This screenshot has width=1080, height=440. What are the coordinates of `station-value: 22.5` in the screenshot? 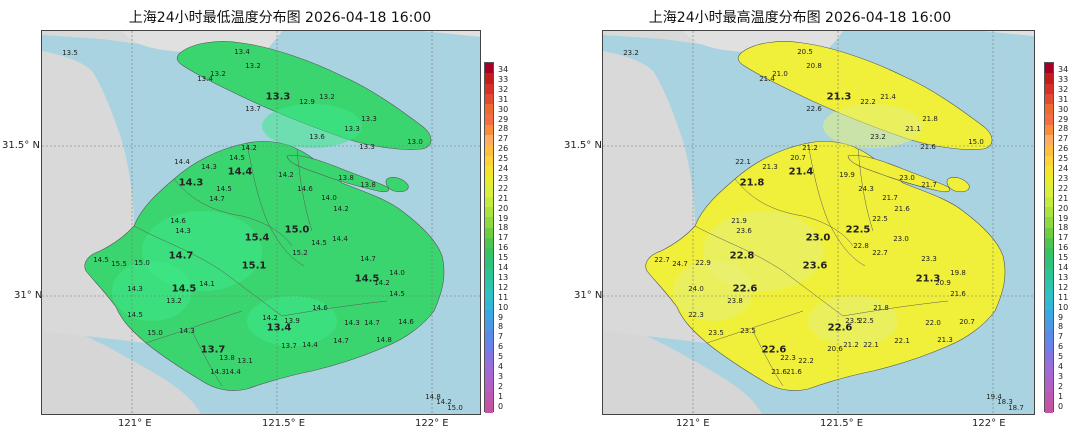 It's located at (866, 321).